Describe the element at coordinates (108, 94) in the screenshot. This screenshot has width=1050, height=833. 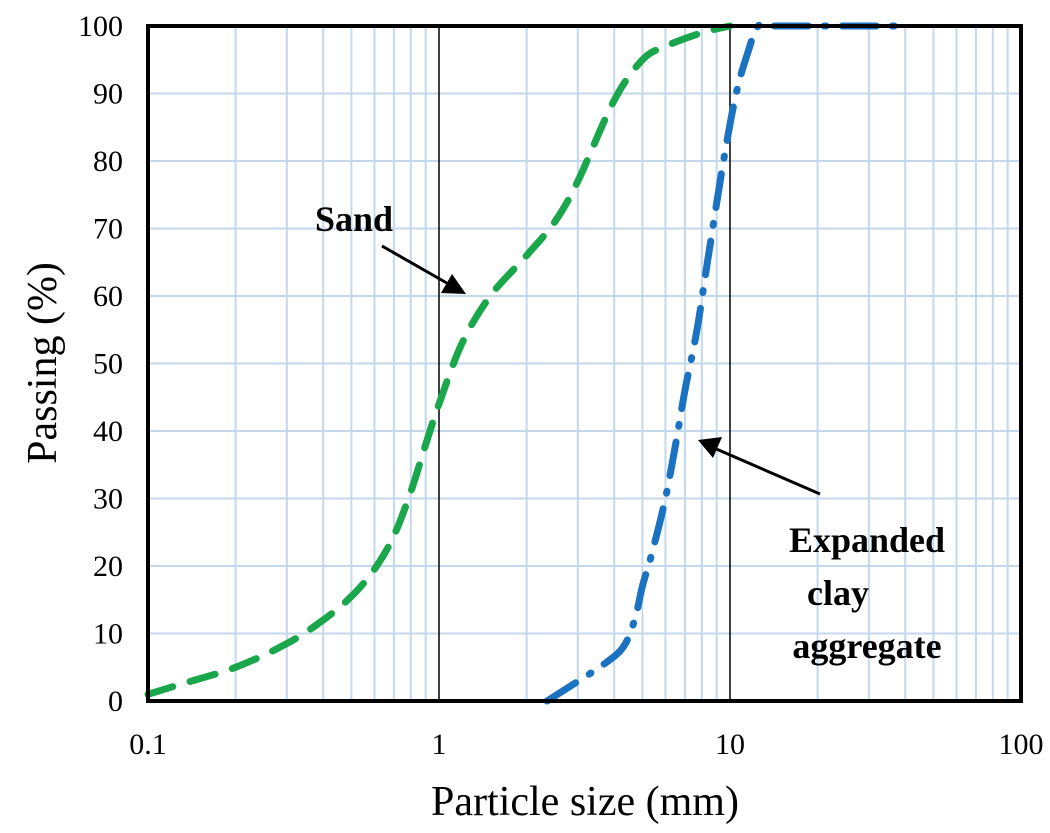
I see `y-tick-label: 90` at that location.